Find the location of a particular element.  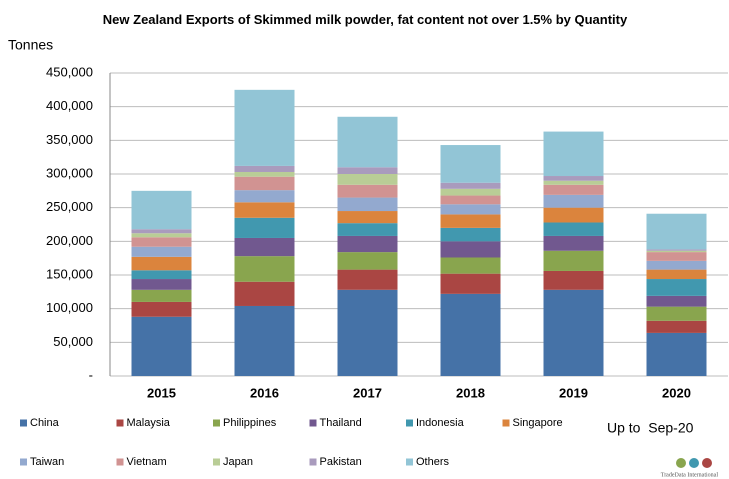

x-tick-label: 2015 is located at coordinates (161, 392).